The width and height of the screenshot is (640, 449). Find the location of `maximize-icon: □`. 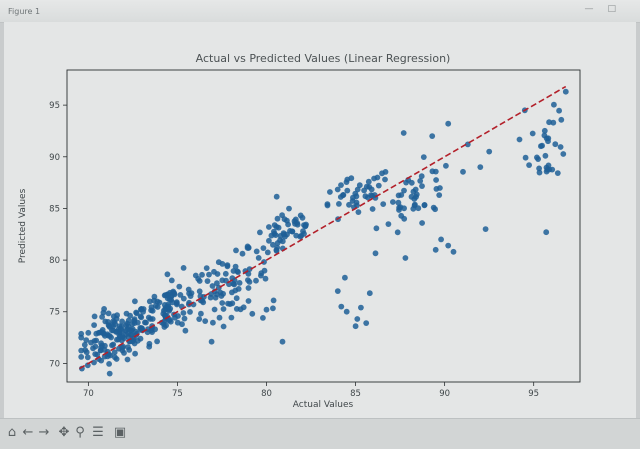

maximize-icon: □ is located at coordinates (618, 9).